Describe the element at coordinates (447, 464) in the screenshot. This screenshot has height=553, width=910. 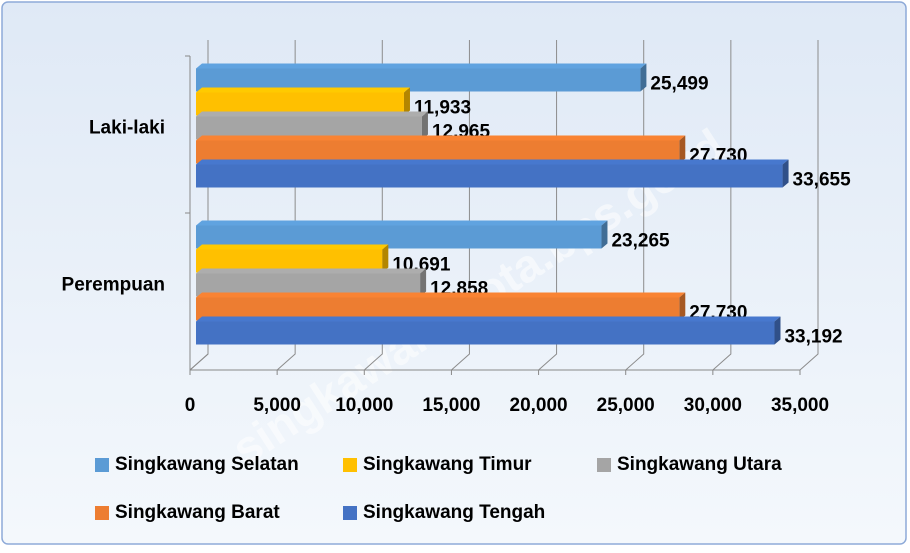
I see `legend-label: Singkawang Timur` at that location.